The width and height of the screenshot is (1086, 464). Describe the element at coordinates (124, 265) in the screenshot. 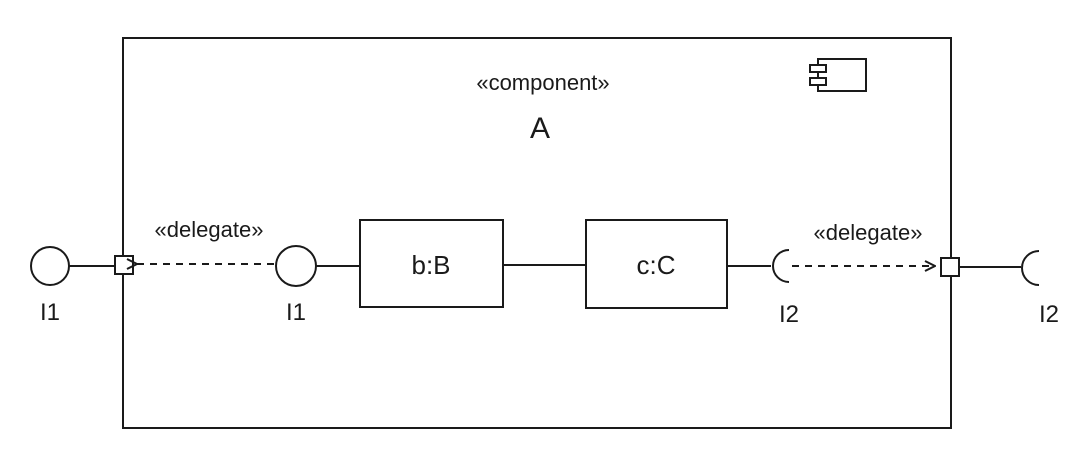

I see `left-port` at that location.